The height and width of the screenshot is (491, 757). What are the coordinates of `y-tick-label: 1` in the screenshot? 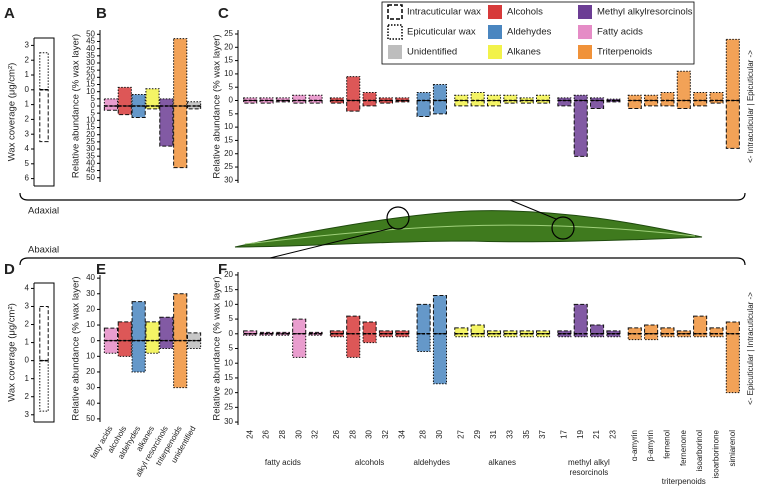 It's located at (27, 74).